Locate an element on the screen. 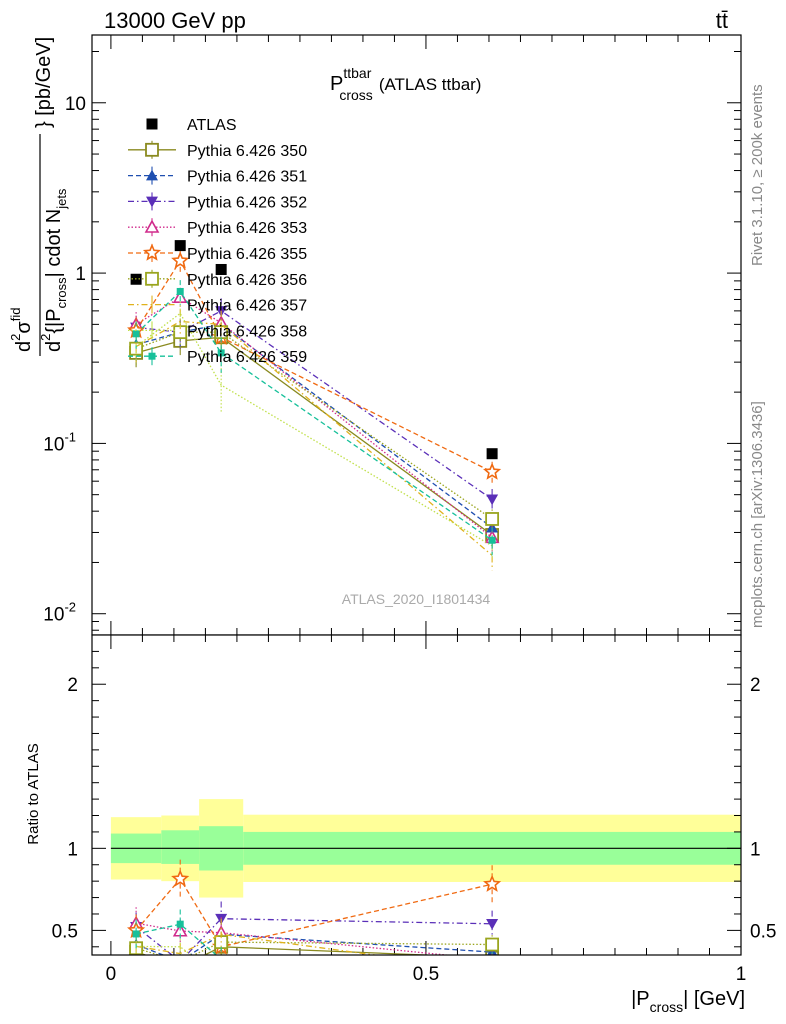 This screenshot has height=1024, width=786. x-axis-label: |Pcross| [GeV] is located at coordinates (688, 1001).